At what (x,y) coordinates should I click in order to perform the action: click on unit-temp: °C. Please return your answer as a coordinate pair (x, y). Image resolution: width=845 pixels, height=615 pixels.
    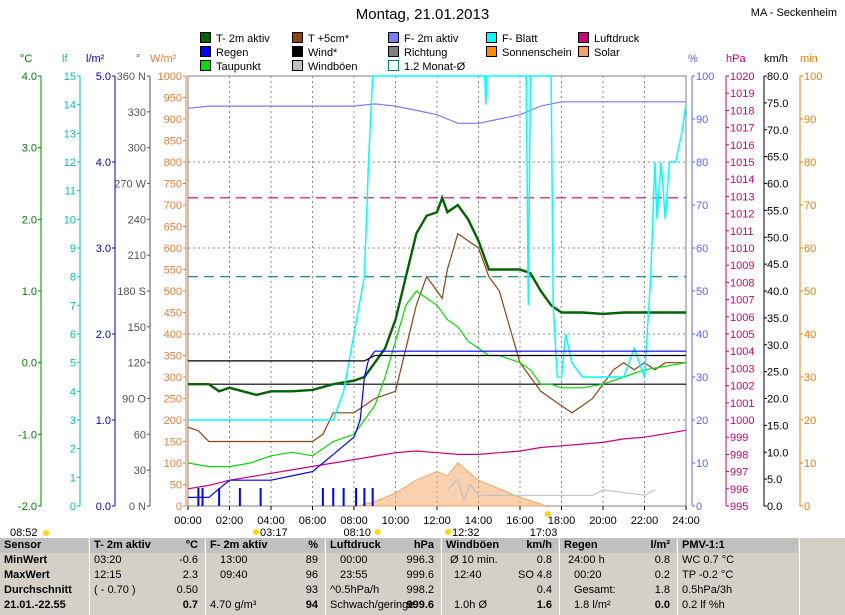
    Looking at the image, I should click on (26, 59).